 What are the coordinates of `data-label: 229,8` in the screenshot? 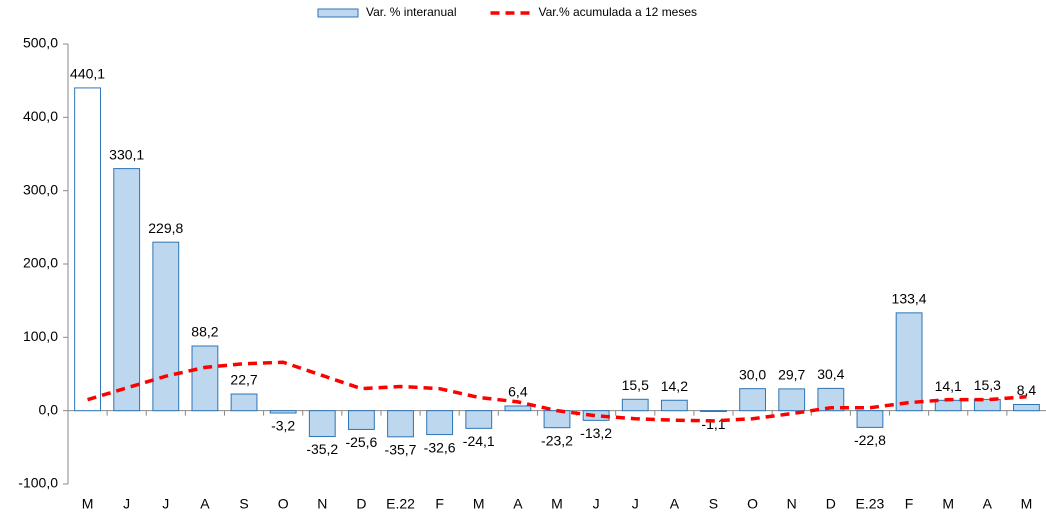 It's located at (165, 228).